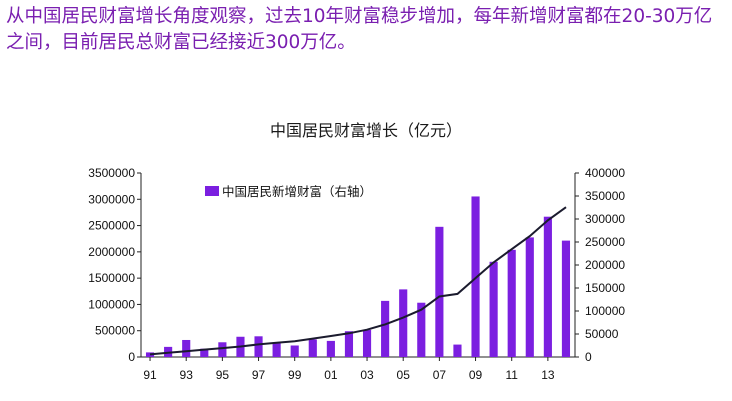  I want to click on left-axis-tick-label: 3000000, so click(111, 199).